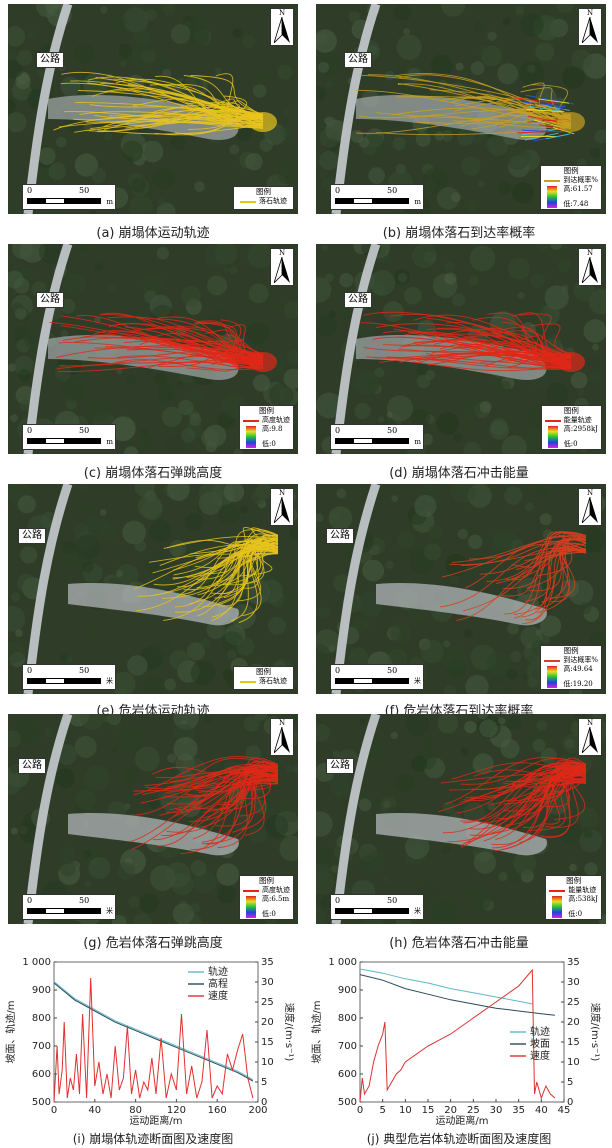 The width and height of the screenshot is (612, 1148). Describe the element at coordinates (518, 1110) in the screenshot. I see `x-tick-label: 35` at that location.